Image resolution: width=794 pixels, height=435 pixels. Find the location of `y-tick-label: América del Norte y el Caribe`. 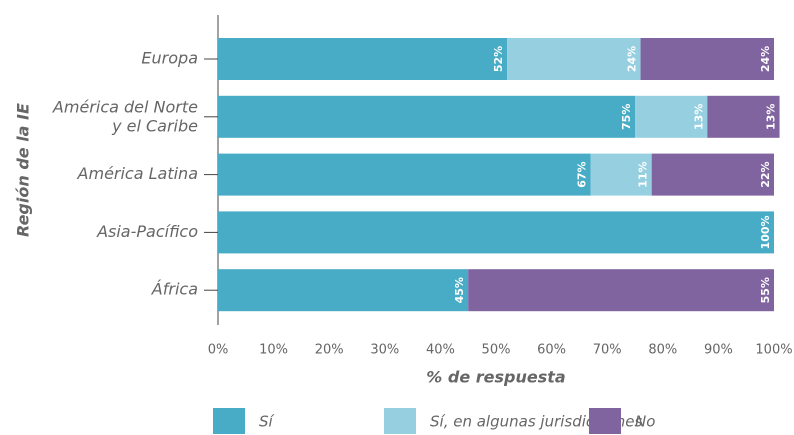

y-tick-label: América del Norte y el Caribe is located at coordinates (125, 116).